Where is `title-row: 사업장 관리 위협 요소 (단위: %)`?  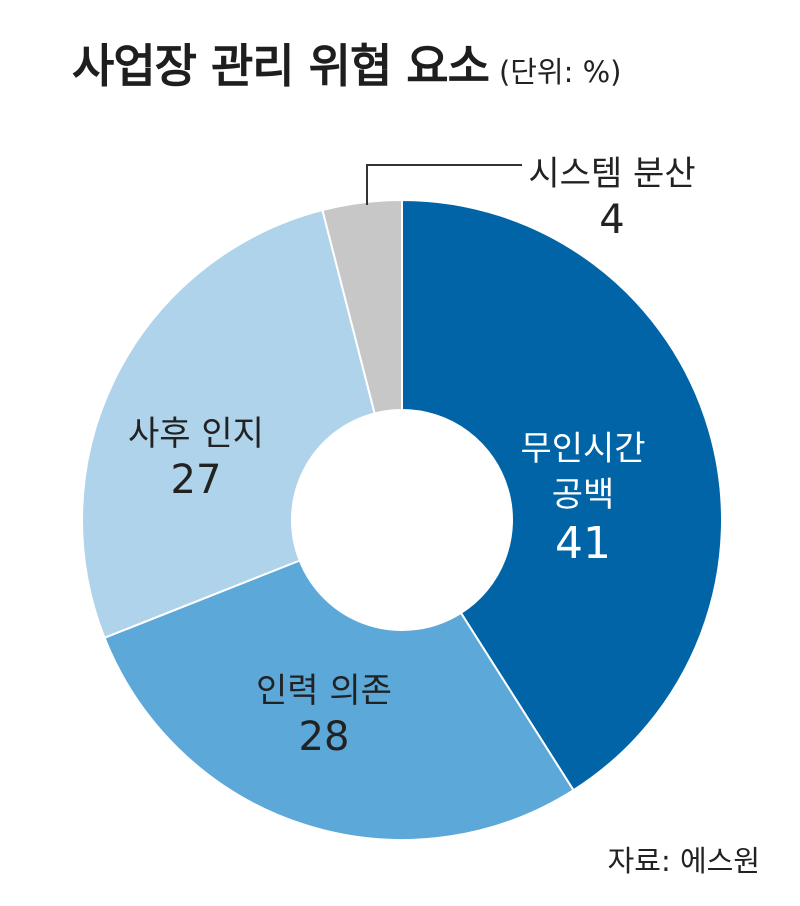 title-row: 사업장 관리 위협 요소 (단위: %) is located at coordinates (346, 63).